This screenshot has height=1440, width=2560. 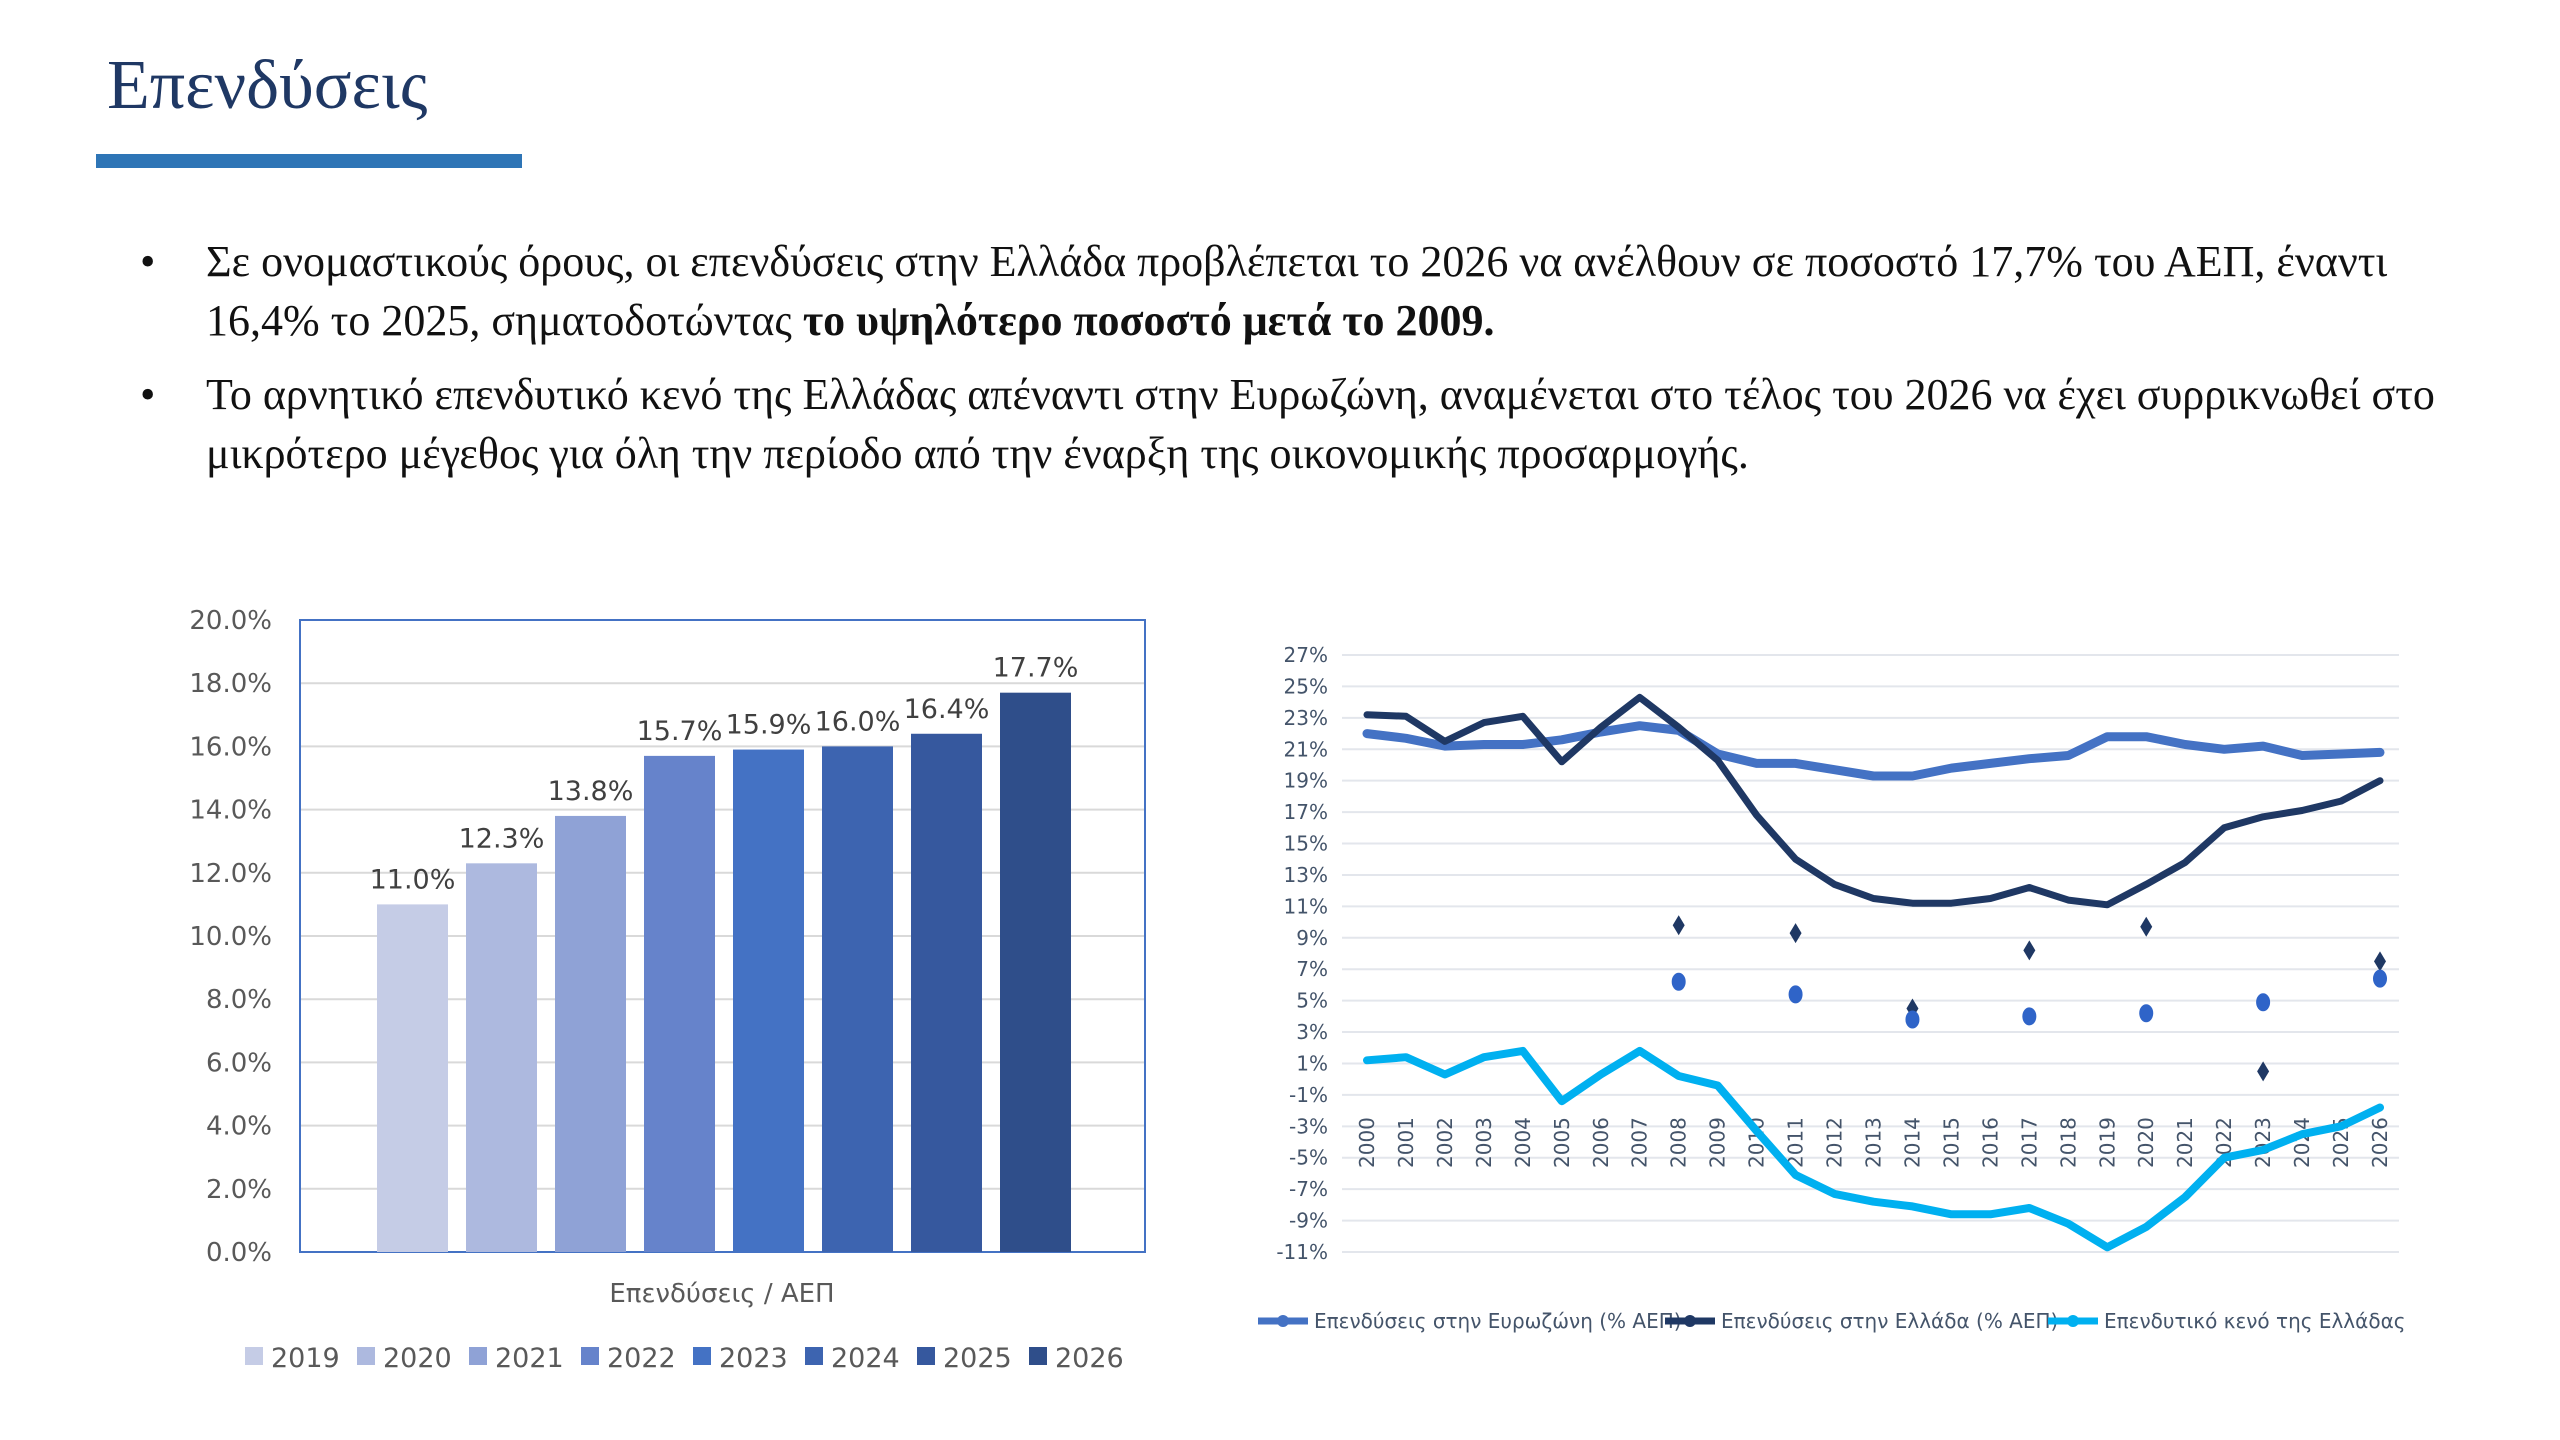 I want to click on bar-2021, so click(x=590, y=1033).